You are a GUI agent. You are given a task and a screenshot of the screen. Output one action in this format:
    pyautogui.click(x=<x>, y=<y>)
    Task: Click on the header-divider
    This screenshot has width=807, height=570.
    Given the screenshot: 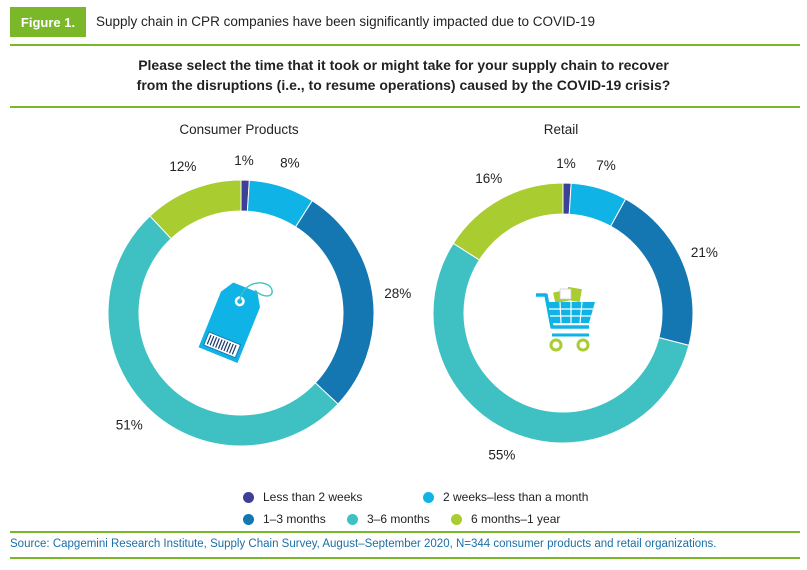 What is the action you would take?
    pyautogui.click(x=405, y=45)
    